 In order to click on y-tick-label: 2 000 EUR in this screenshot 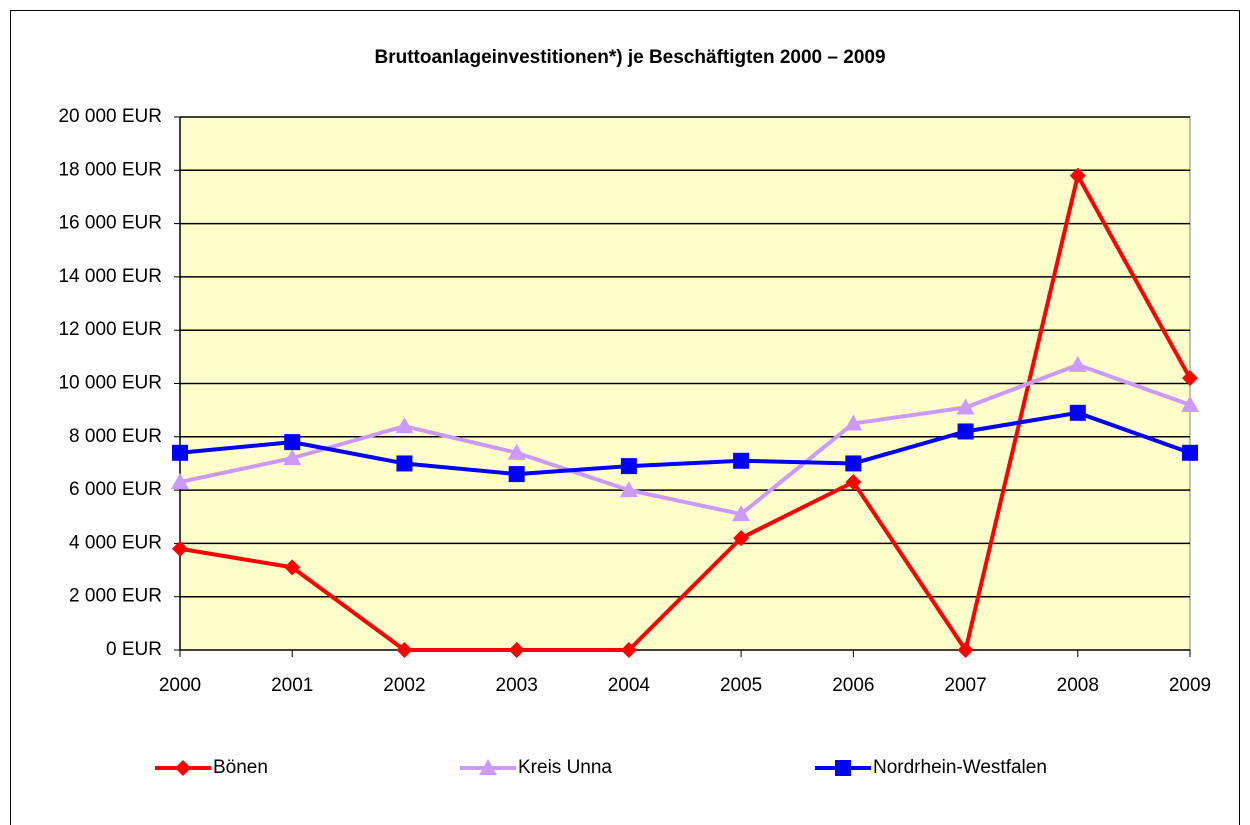, I will do `click(115, 596)`.